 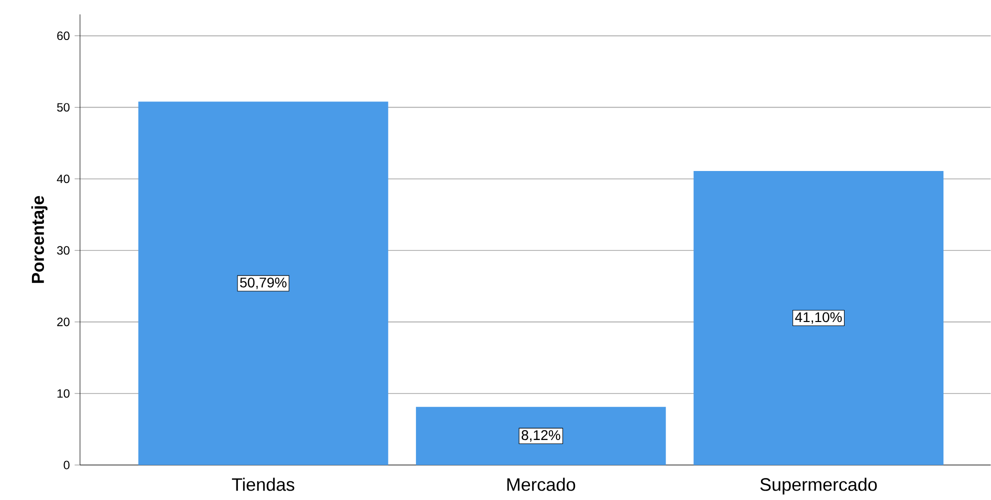 What do you see at coordinates (263, 484) in the screenshot?
I see `x-tick-label: Tiendas` at bounding box center [263, 484].